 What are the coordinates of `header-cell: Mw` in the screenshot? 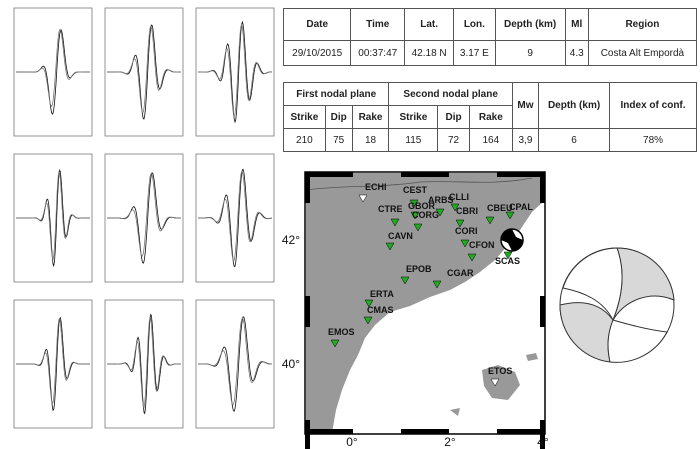 It's located at (525, 105).